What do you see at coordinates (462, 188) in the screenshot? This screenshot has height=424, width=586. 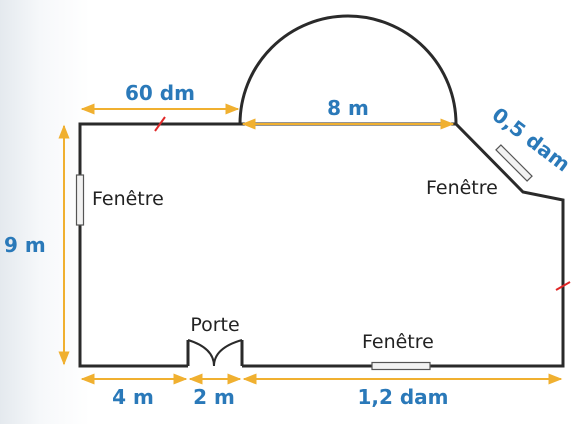 I see `window-label-right: Fenêtre` at bounding box center [462, 188].